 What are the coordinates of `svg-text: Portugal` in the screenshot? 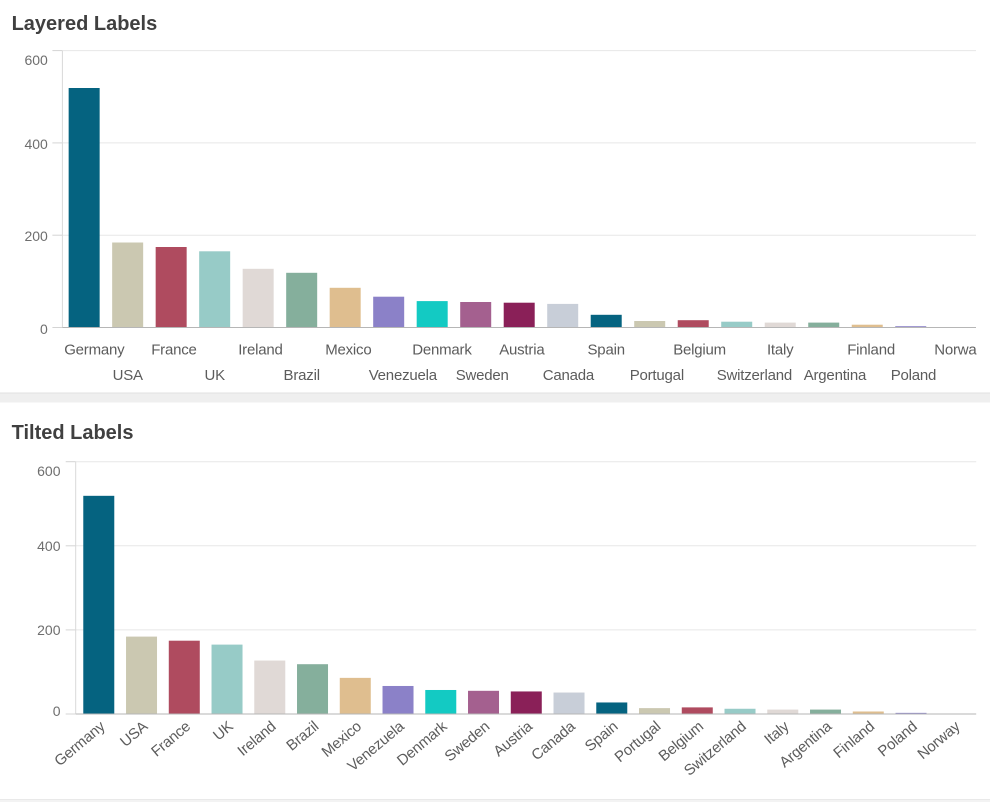 It's located at (657, 375).